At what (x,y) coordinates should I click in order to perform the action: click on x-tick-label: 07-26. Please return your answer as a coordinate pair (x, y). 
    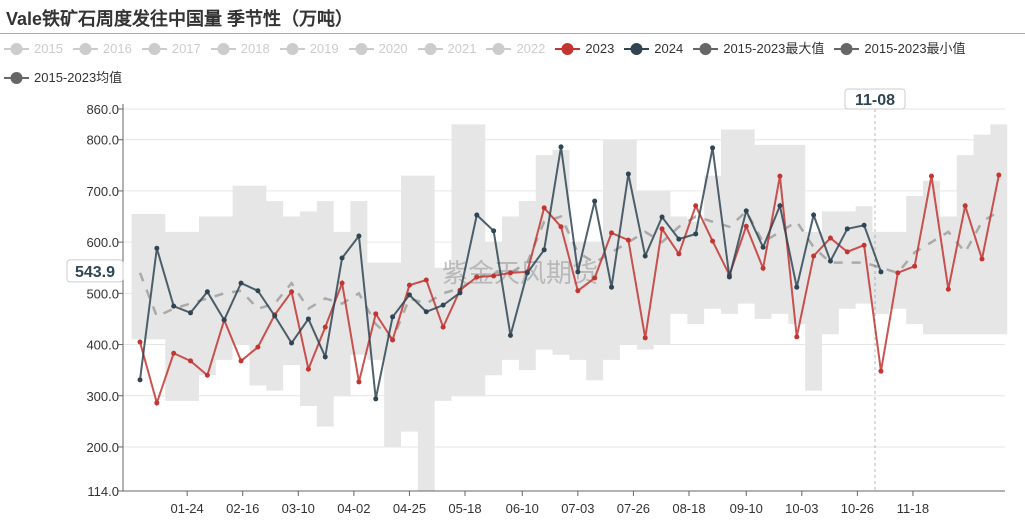
    Looking at the image, I should click on (633, 508).